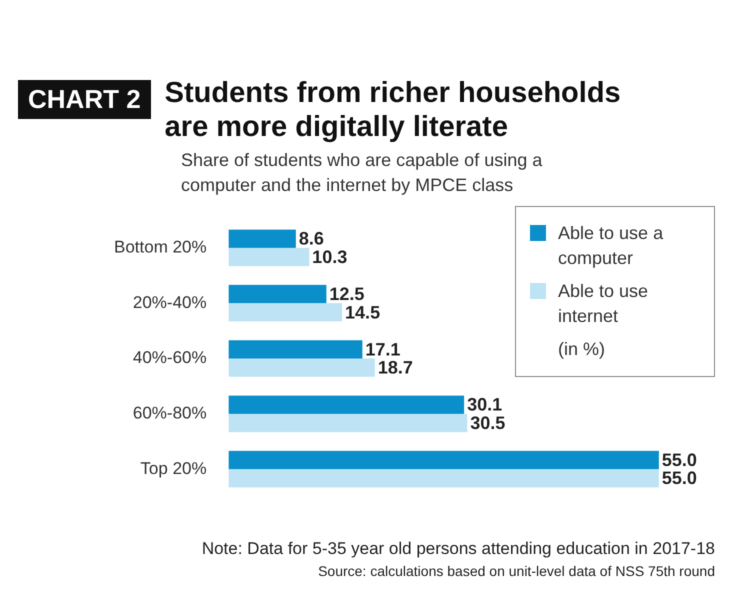 The height and width of the screenshot is (592, 733). I want to click on y-tick-label: 40%-60%, so click(169, 358).